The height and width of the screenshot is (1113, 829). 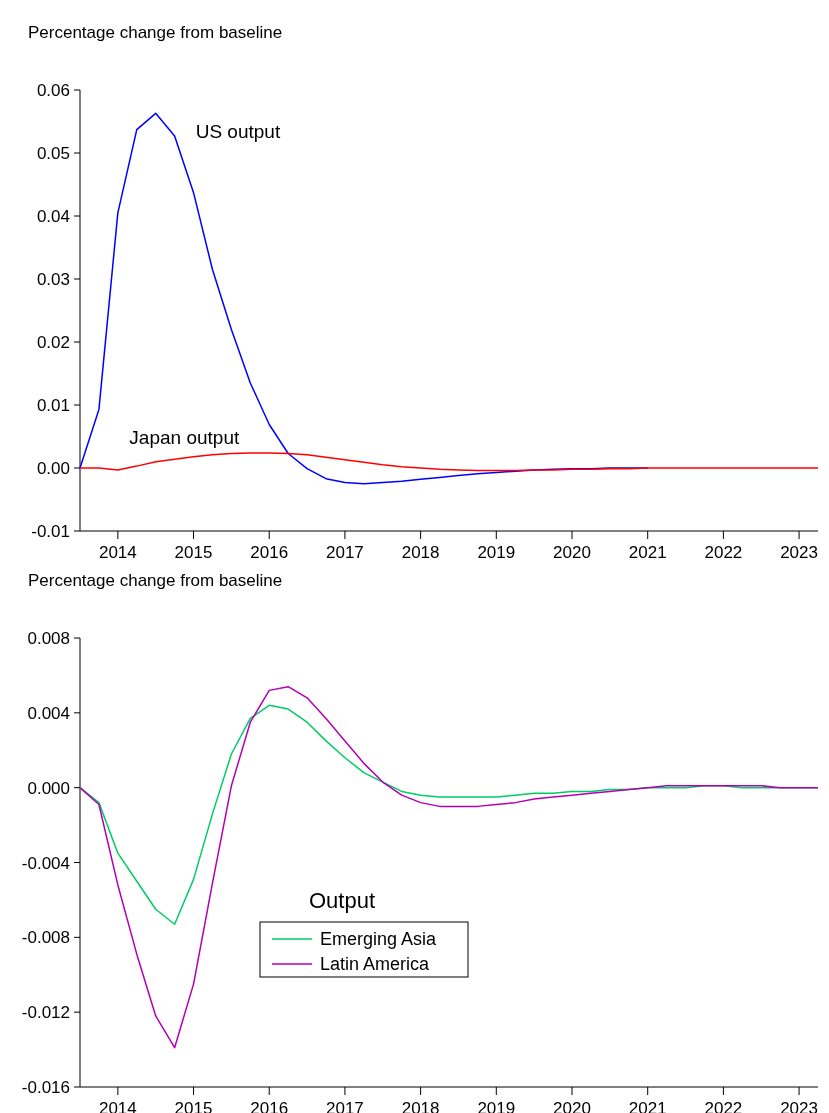 I want to click on y-tick-label: 0.04, so click(x=53, y=216).